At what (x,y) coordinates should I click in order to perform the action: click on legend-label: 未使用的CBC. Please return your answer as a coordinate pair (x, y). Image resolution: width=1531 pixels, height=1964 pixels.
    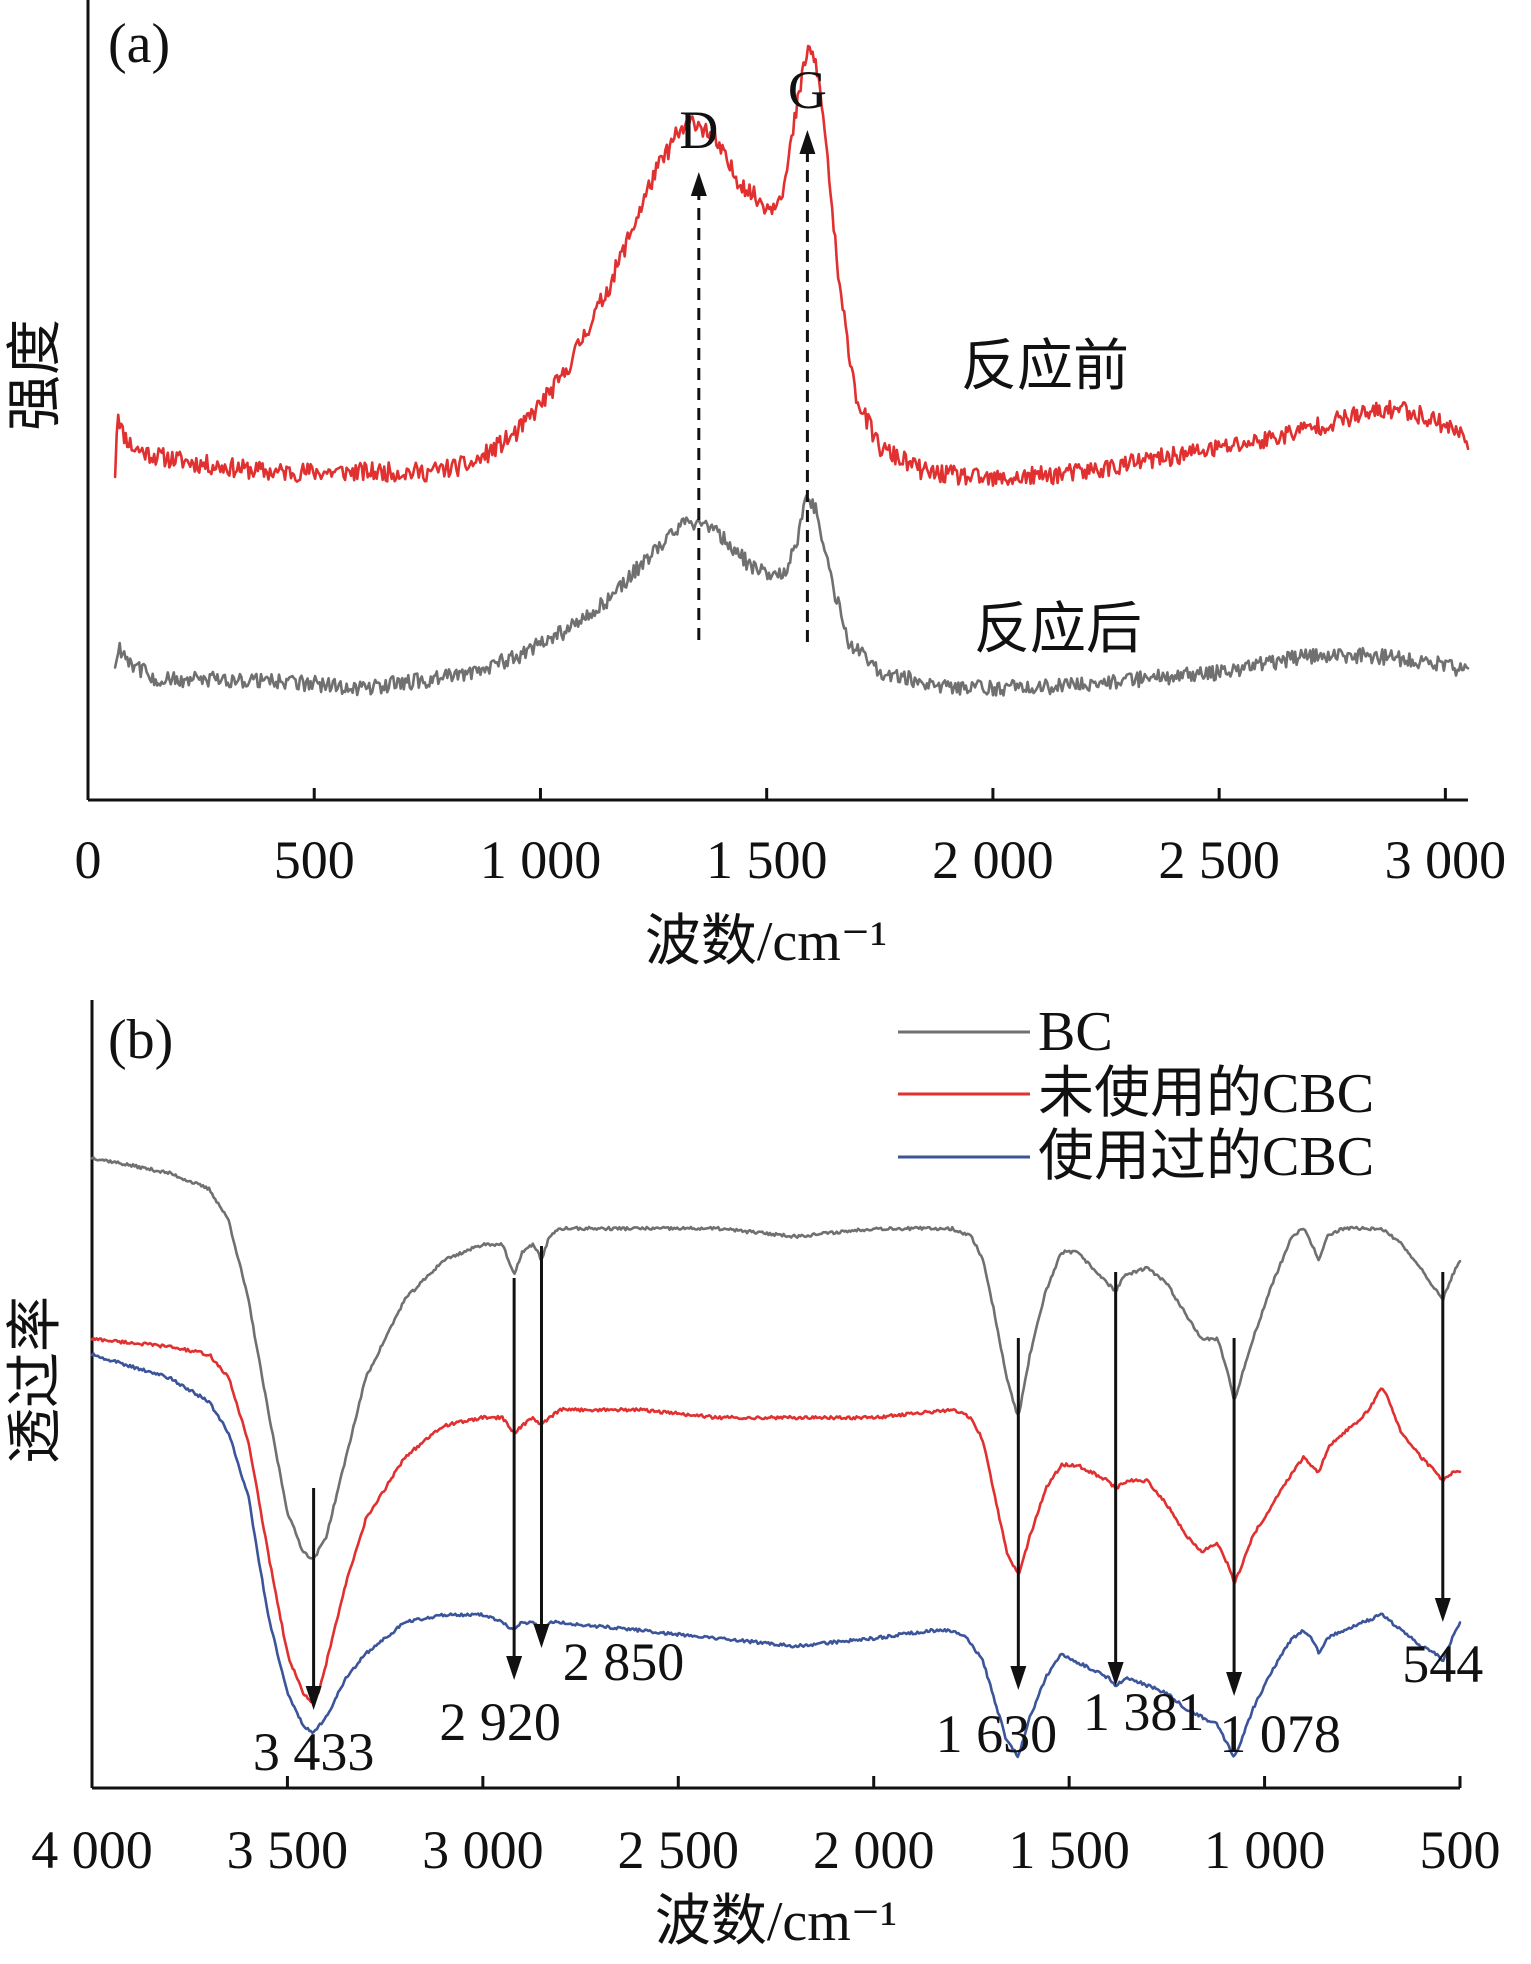
    Looking at the image, I should click on (1206, 1094).